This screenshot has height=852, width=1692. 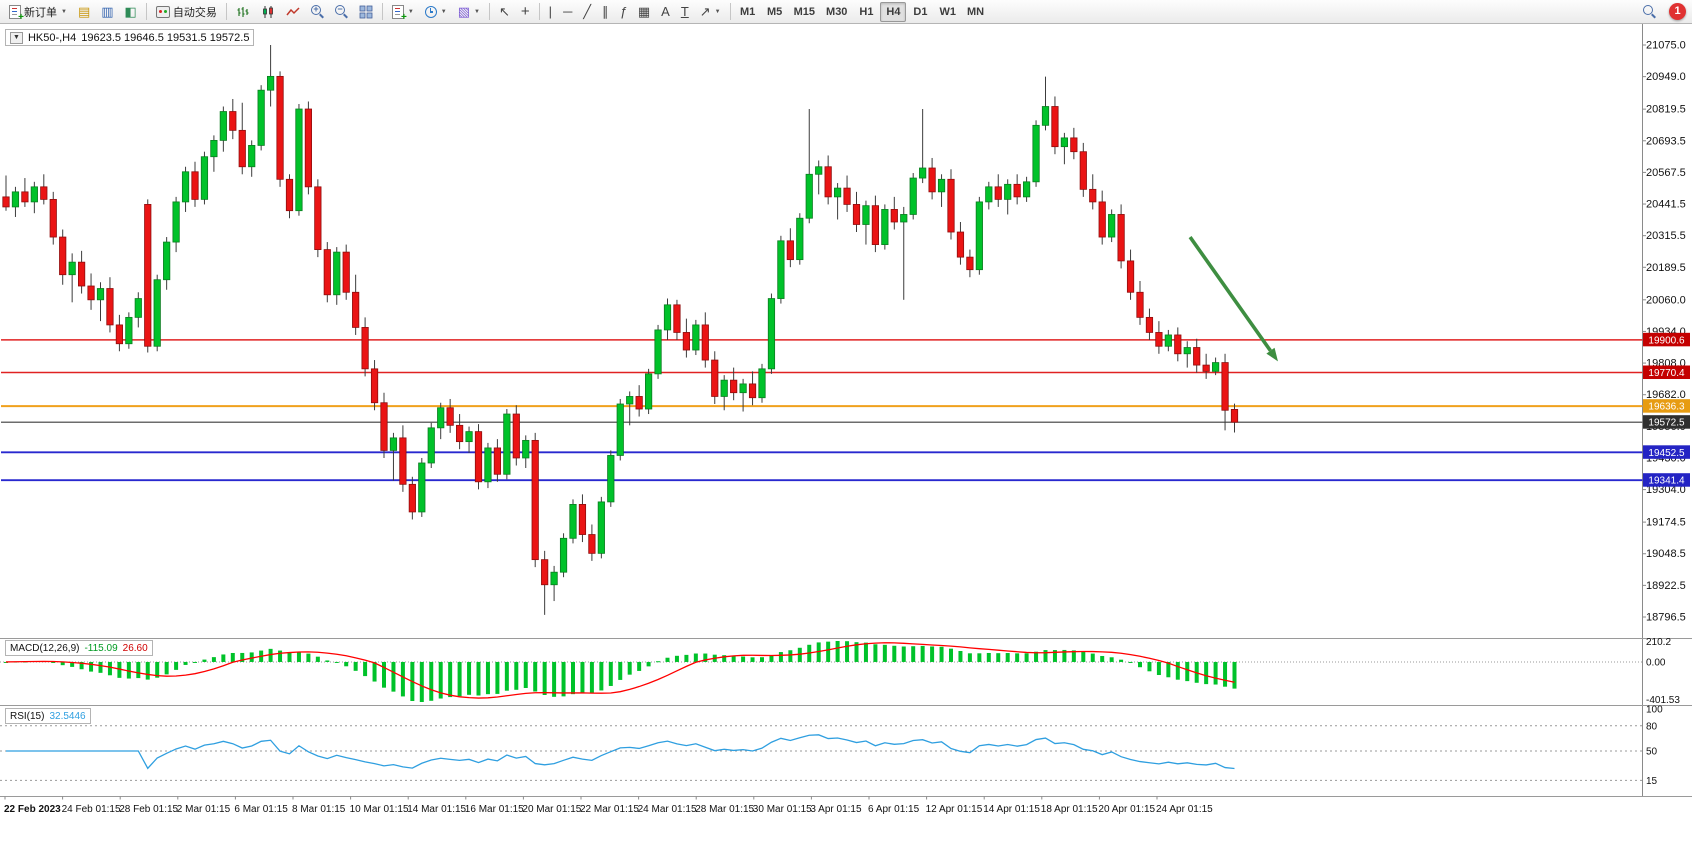 I want to click on svg-text: 19770.4, so click(x=1666, y=373).